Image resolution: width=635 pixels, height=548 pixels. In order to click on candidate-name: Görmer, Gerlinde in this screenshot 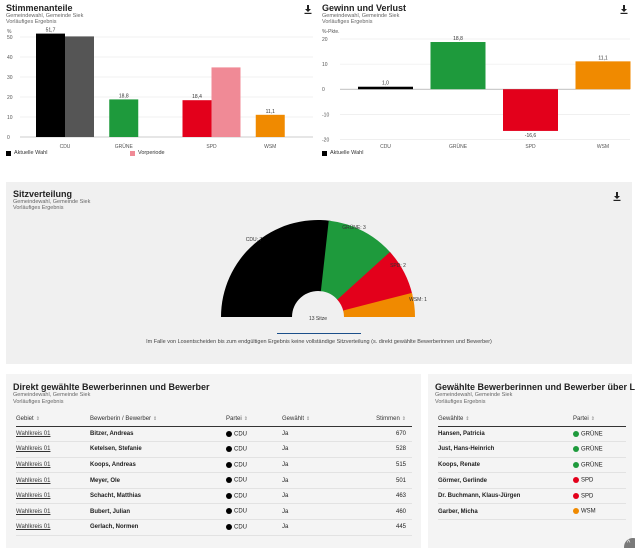, I will do `click(505, 480)`.